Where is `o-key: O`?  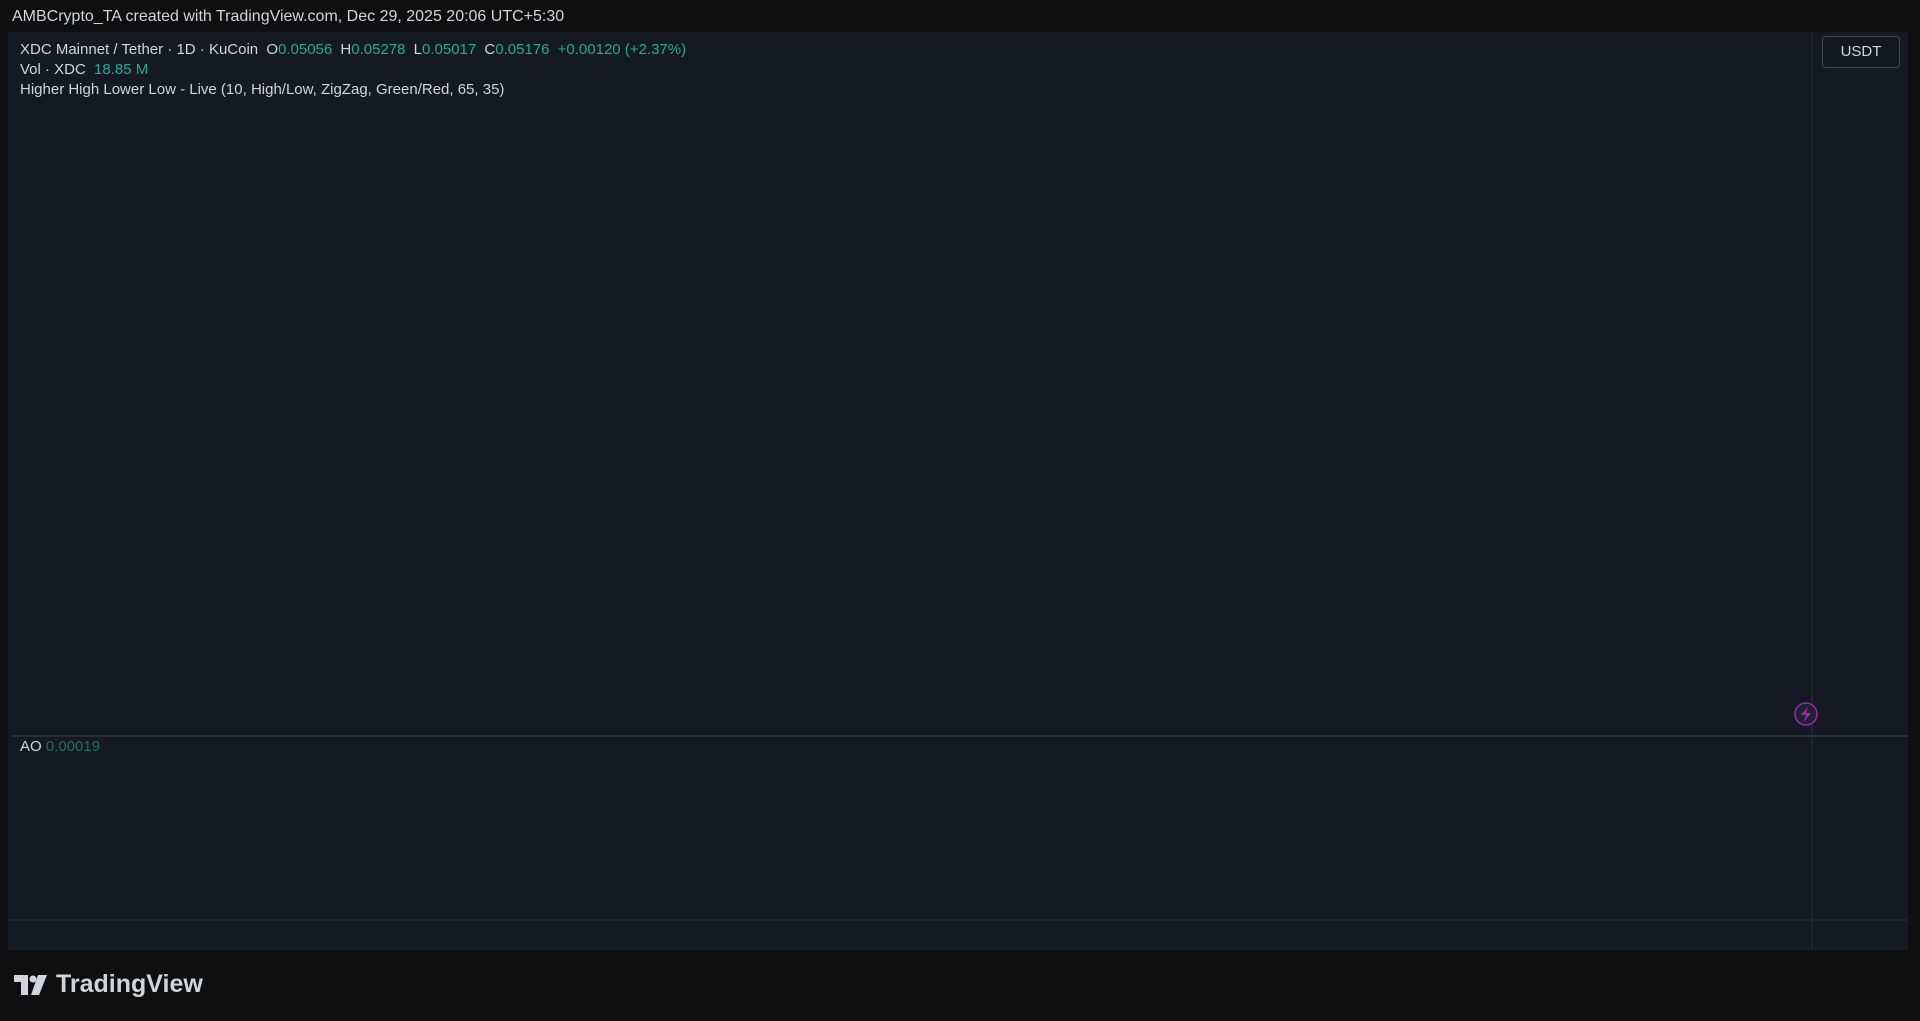 o-key: O is located at coordinates (272, 49).